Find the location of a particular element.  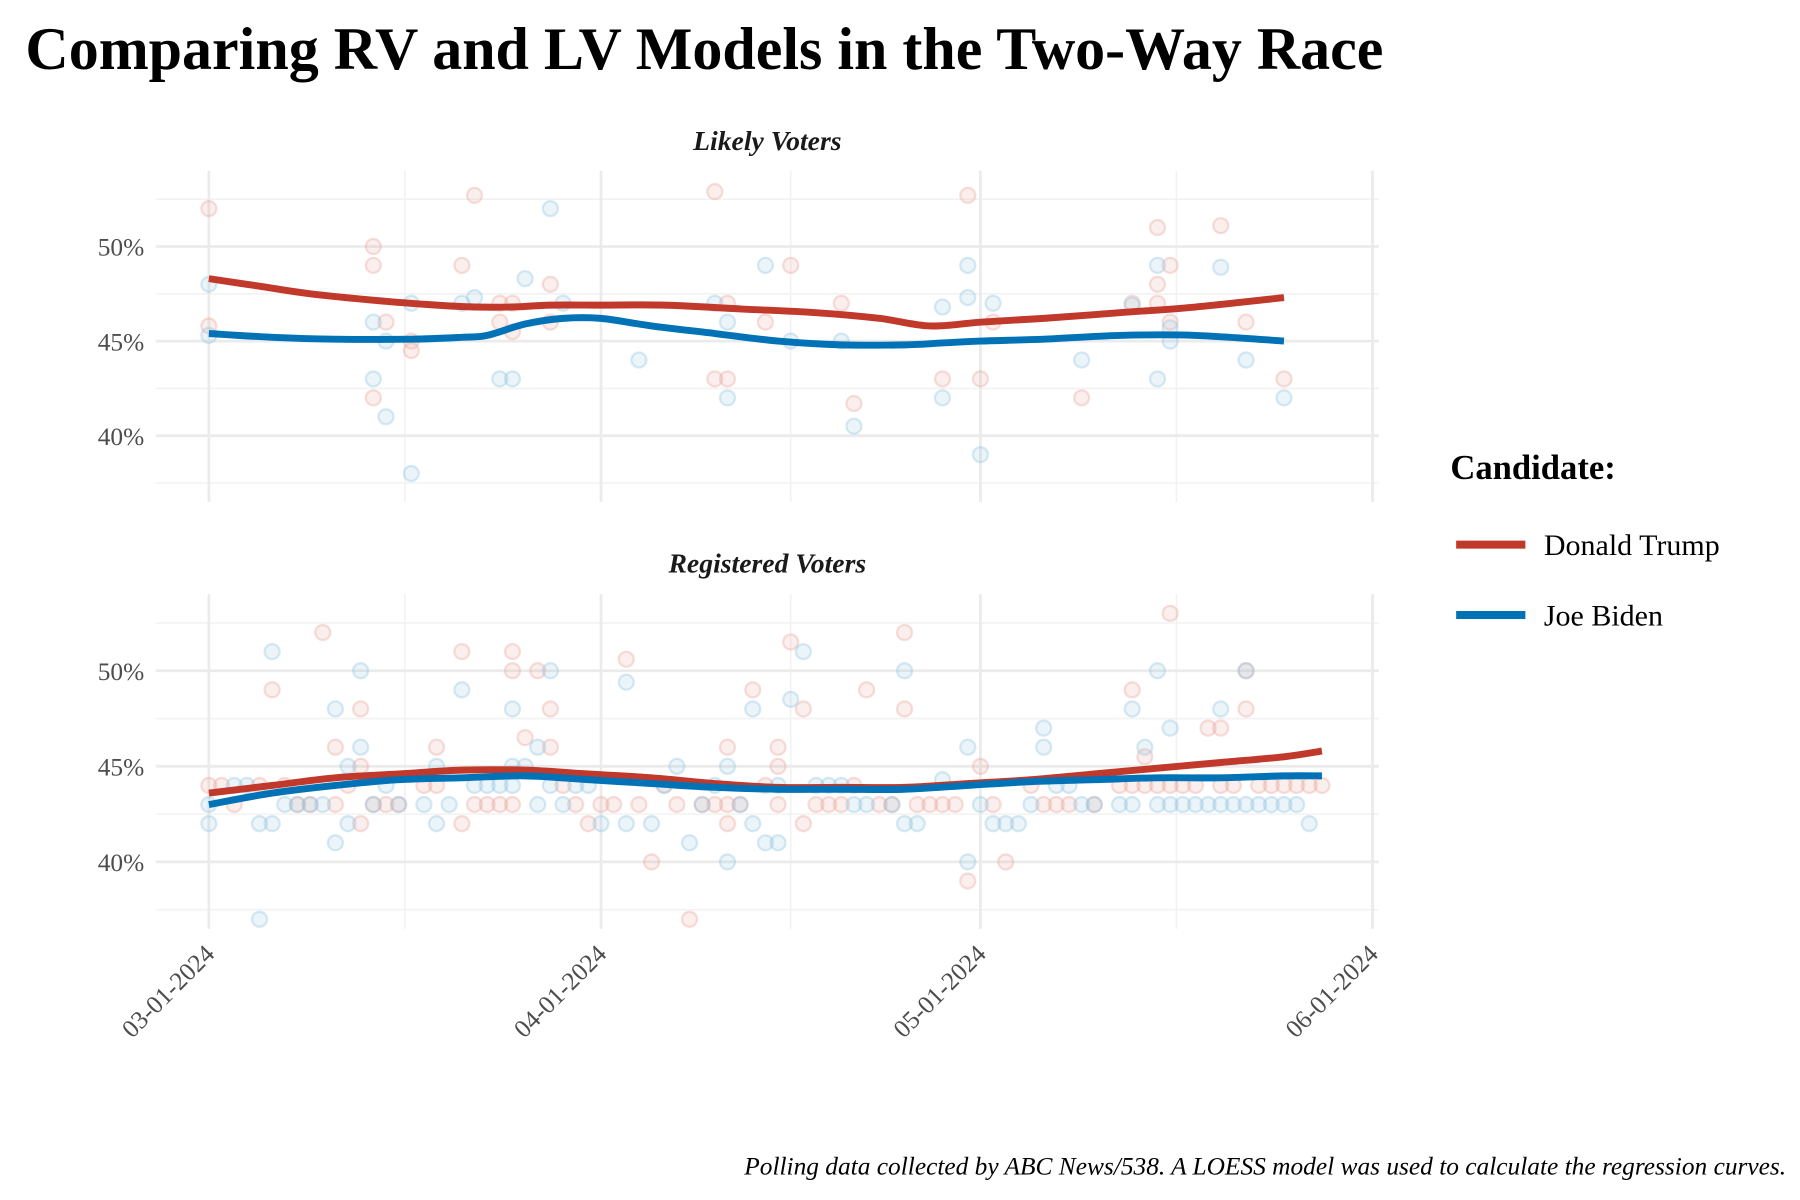

x-tick-label: 04-01-2024 is located at coordinates (561, 992).